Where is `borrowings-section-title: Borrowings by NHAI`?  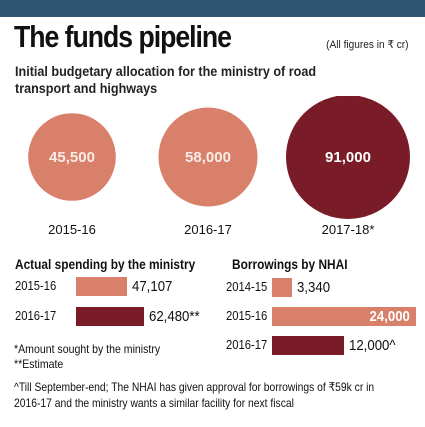
borrowings-section-title: Borrowings by NHAI is located at coordinates (290, 264).